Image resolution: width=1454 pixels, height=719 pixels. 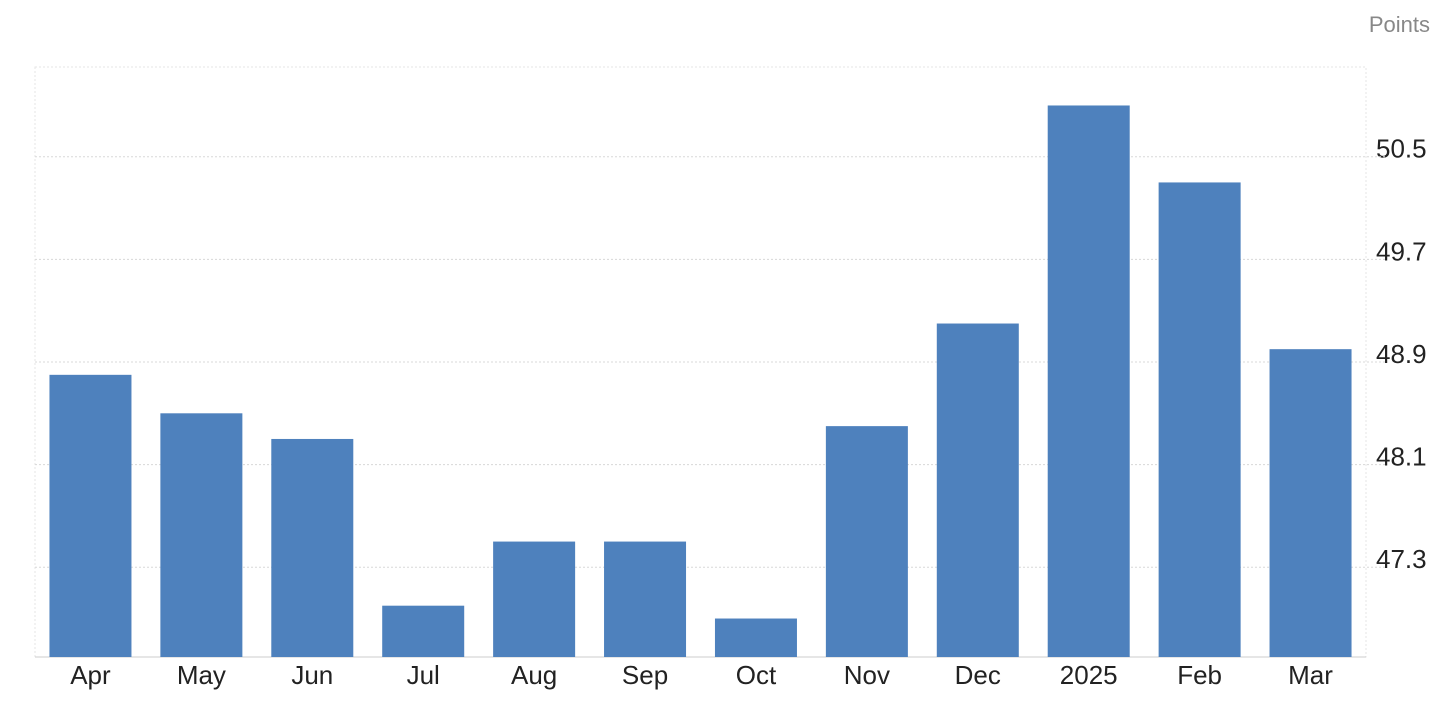 What do you see at coordinates (1401, 354) in the screenshot?
I see `y-tick-label: 48.9` at bounding box center [1401, 354].